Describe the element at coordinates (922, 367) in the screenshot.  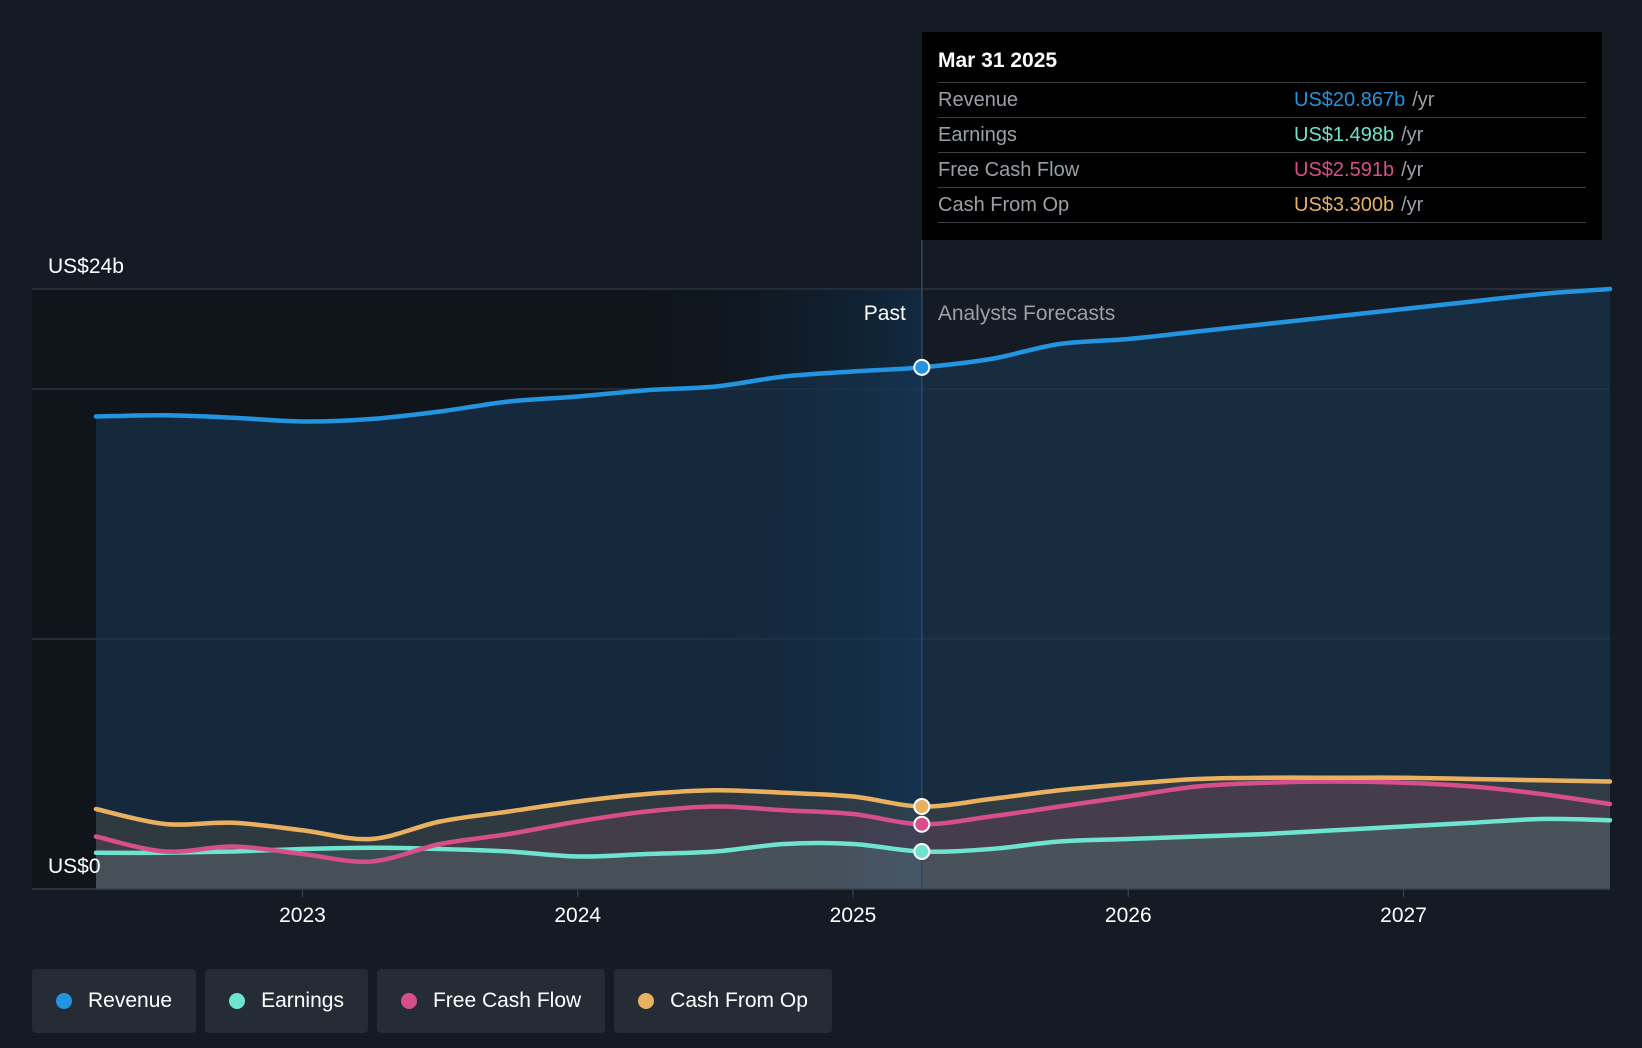
I see `revenue-marker` at that location.